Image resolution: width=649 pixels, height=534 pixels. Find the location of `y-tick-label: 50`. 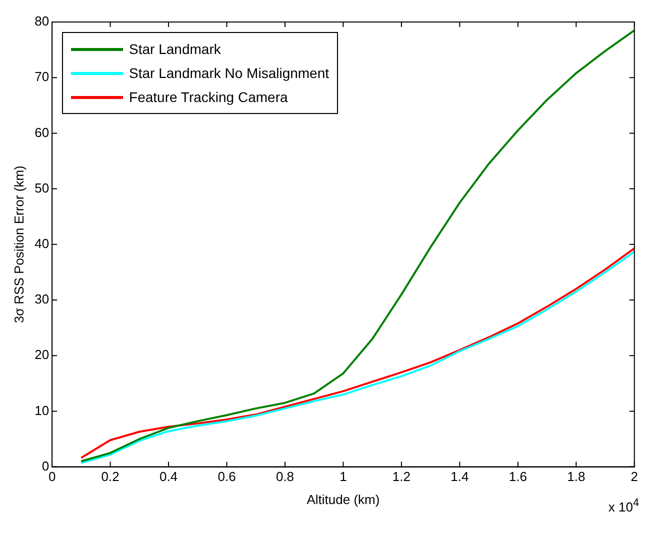

y-tick-label: 50 is located at coordinates (42, 188).